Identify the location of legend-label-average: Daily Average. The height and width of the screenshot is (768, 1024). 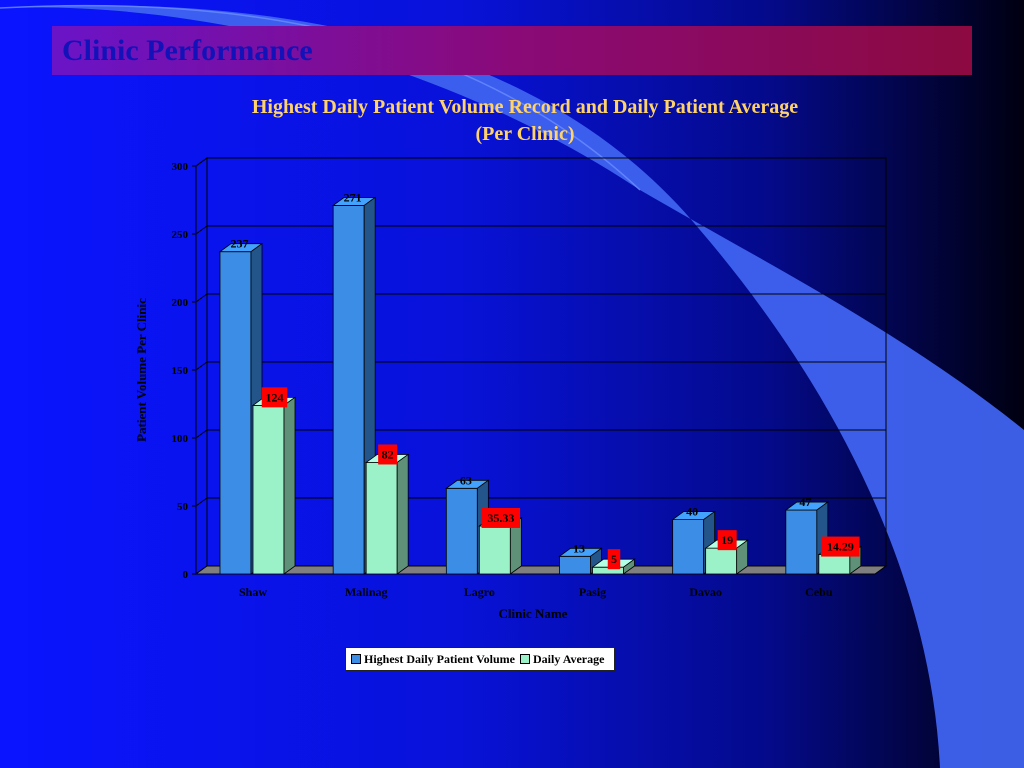
(569, 658).